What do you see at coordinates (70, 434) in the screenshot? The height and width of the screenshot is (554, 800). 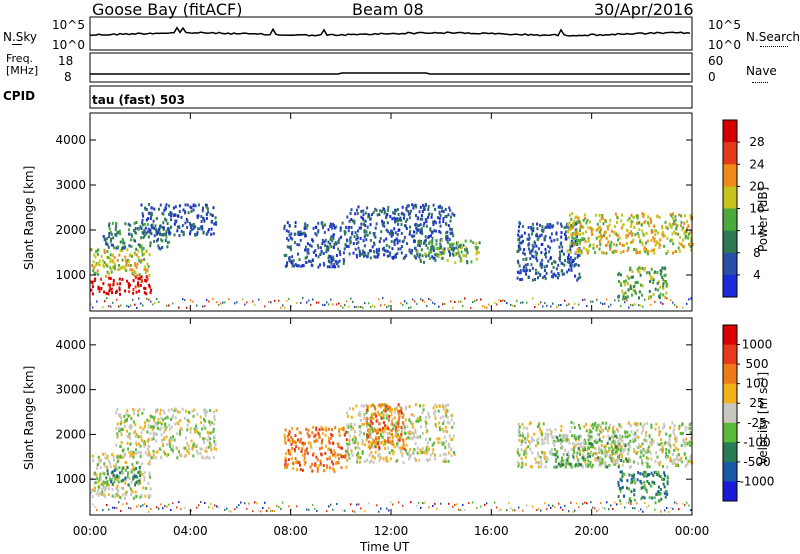 I see `y-tick-label: 2000` at bounding box center [70, 434].